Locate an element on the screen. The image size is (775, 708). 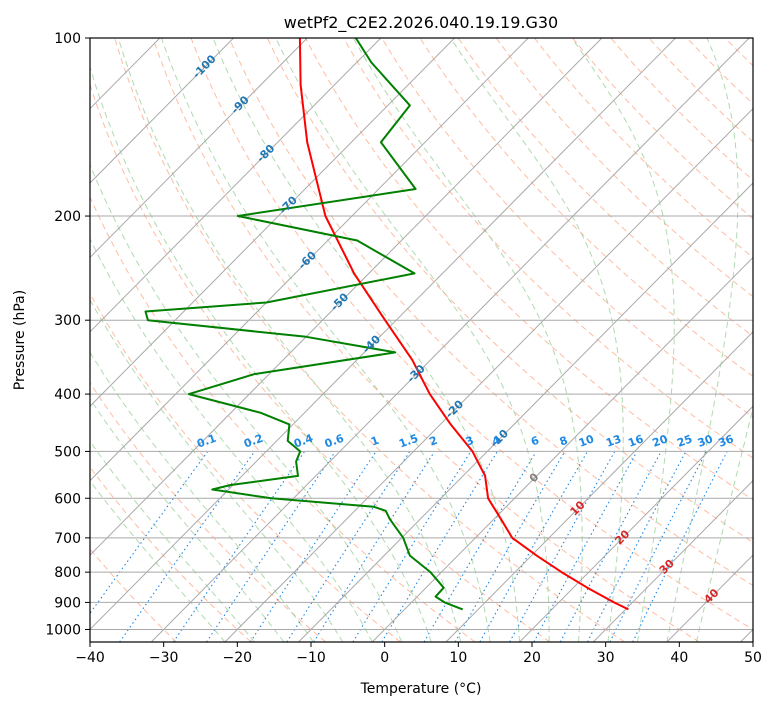
y-tick-label: 900 is located at coordinates (67, 603).